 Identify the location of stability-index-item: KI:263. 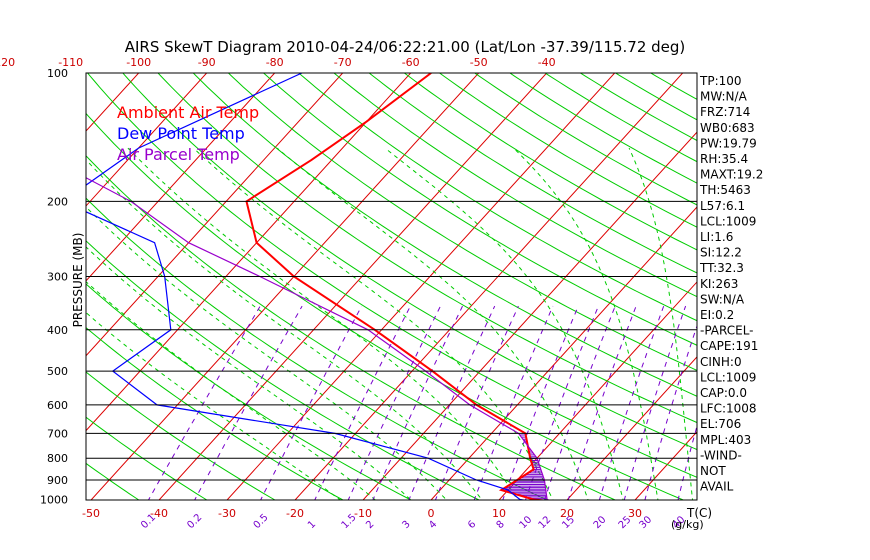
(719, 284).